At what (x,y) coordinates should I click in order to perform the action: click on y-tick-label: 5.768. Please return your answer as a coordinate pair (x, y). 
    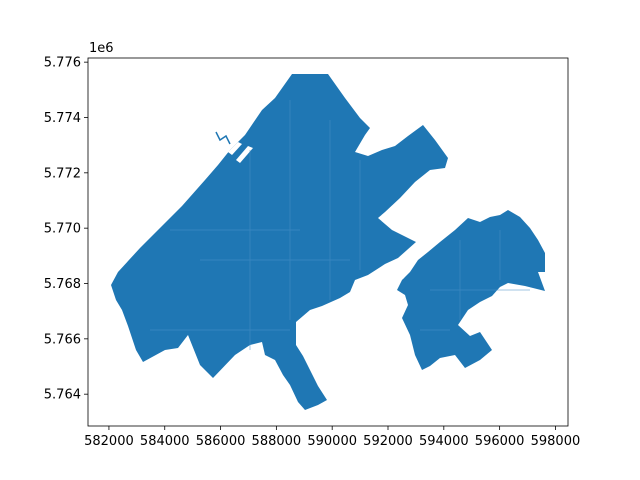
    Looking at the image, I should click on (62, 284).